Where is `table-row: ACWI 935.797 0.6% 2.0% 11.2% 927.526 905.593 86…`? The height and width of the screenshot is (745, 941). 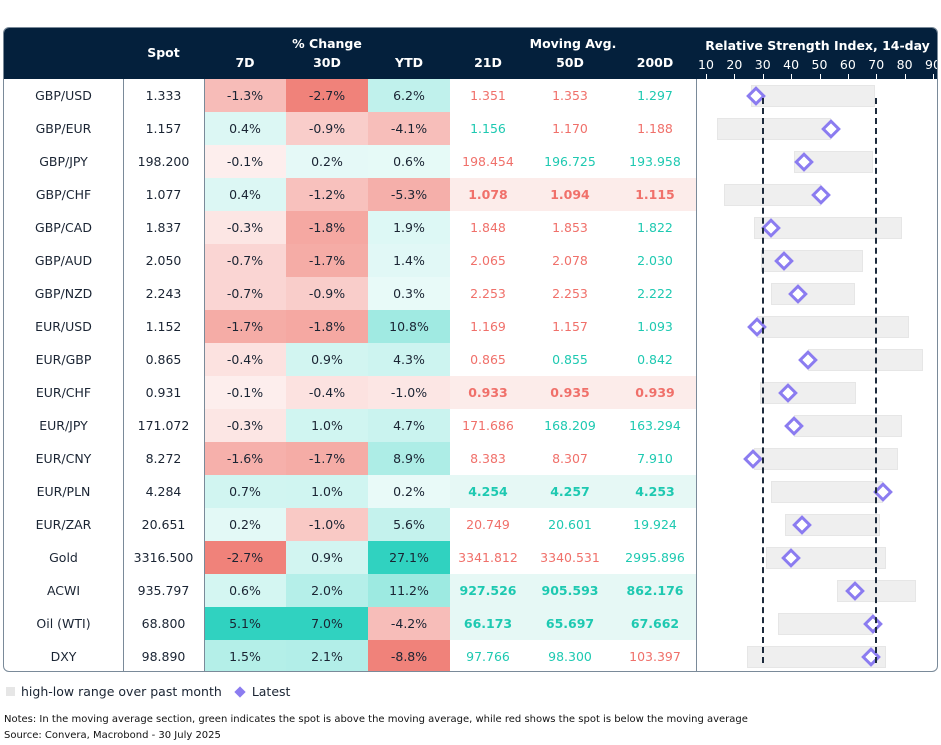
table-row: ACWI 935.797 0.6% 2.0% 11.2% 927.526 905.593 86… is located at coordinates (470, 590).